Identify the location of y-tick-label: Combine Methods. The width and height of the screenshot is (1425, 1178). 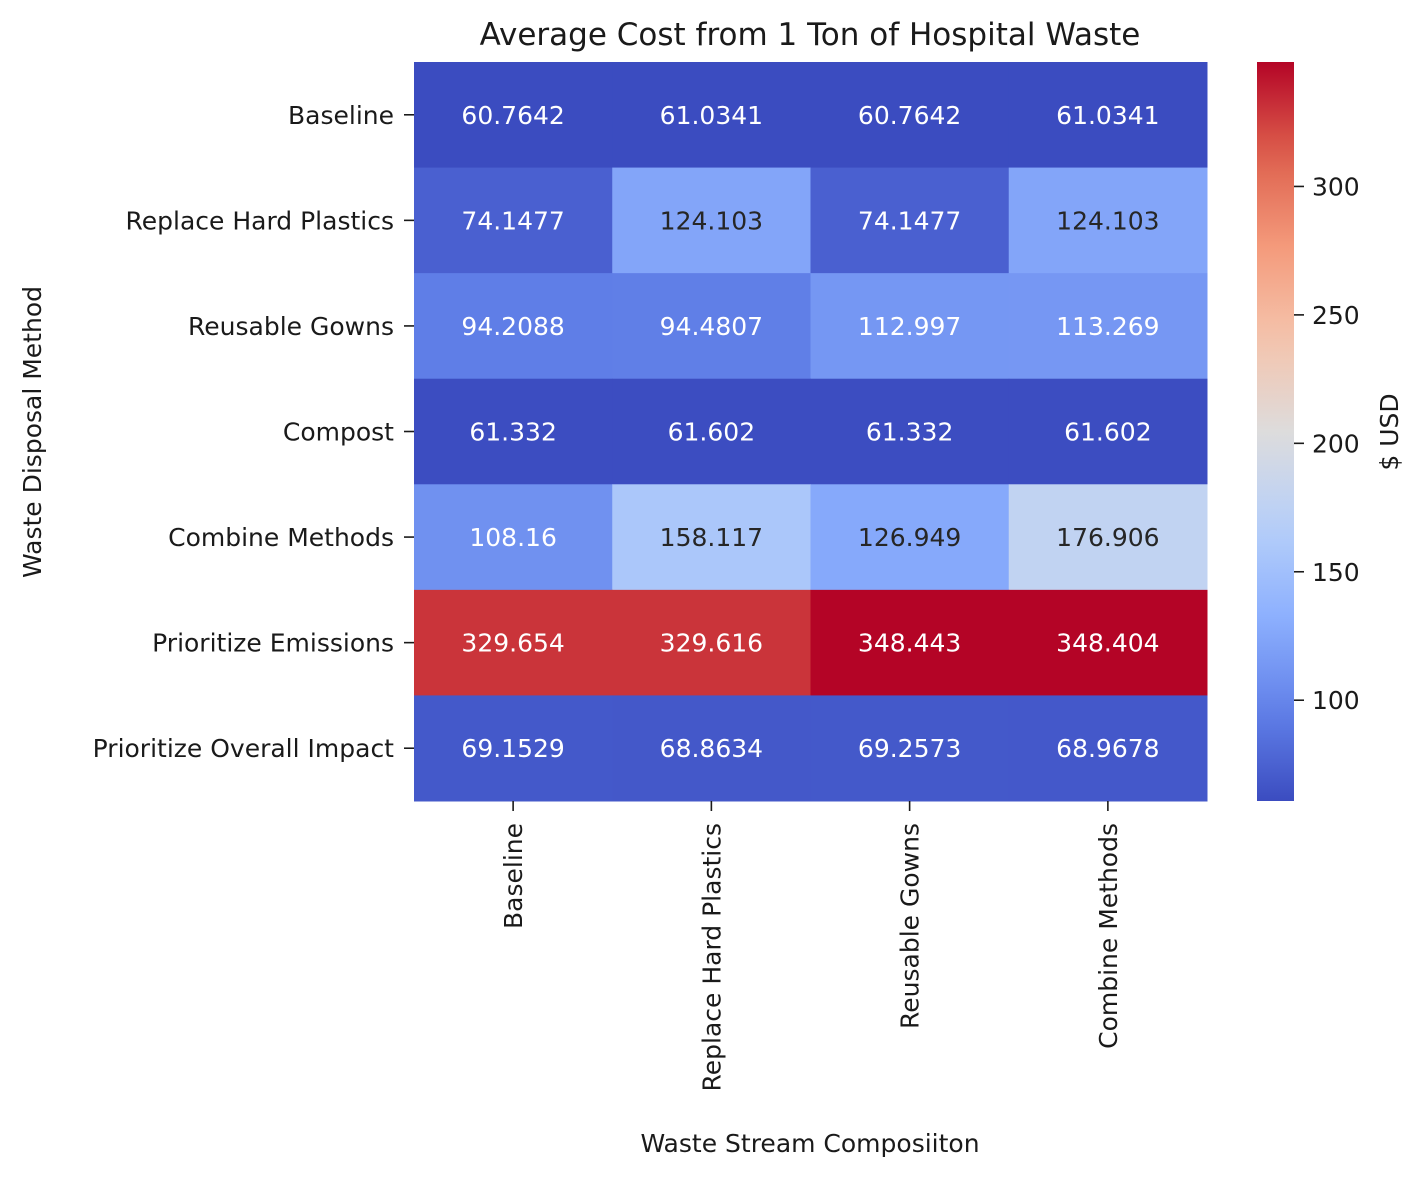
(281, 537).